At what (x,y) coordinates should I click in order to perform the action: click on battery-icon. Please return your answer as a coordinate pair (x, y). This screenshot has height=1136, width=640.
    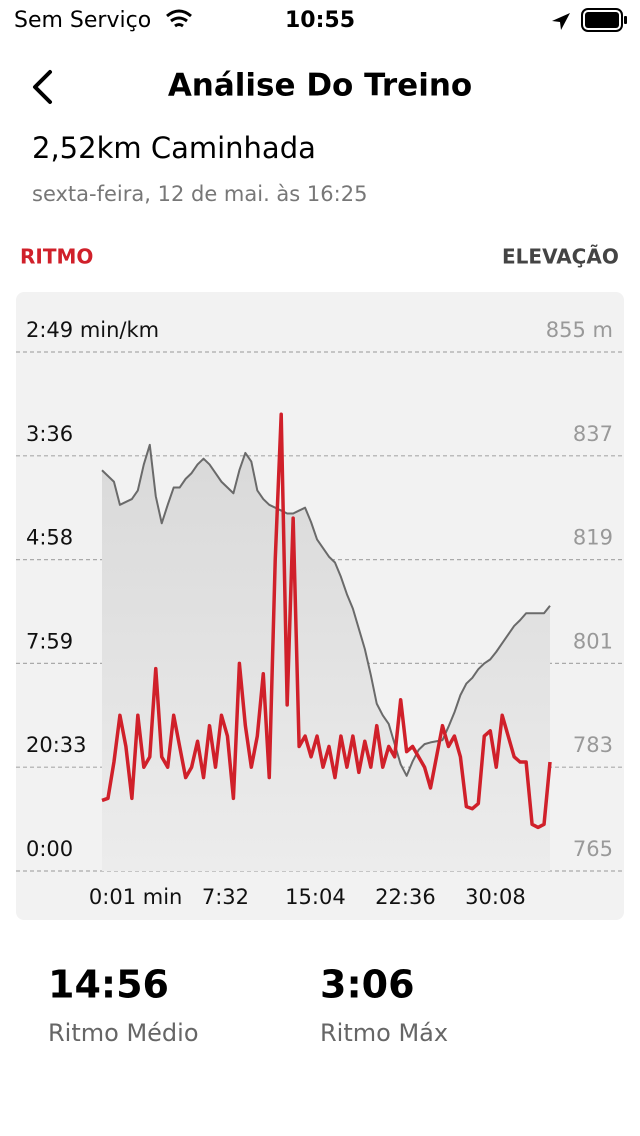
    Looking at the image, I should click on (602, 20).